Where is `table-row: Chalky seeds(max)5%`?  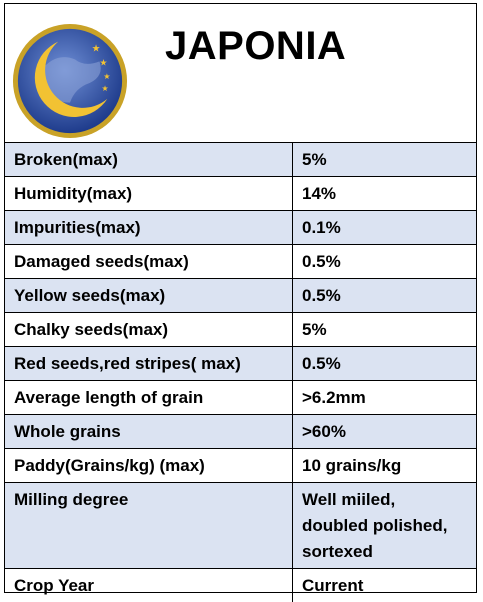 table-row: Chalky seeds(max)5% is located at coordinates (240, 330).